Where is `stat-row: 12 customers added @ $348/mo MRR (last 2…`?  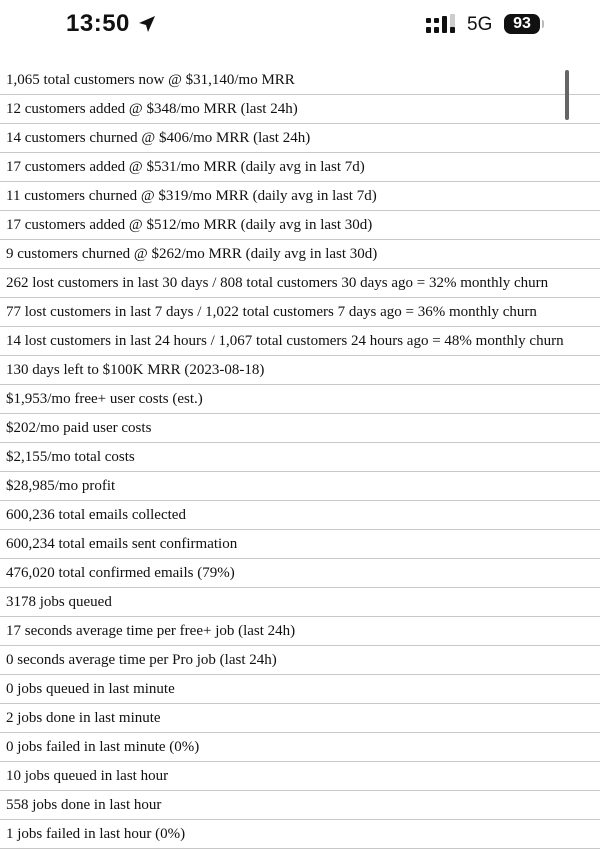
stat-row: 12 customers added @ $348/mo MRR (last 2… is located at coordinates (300, 109).